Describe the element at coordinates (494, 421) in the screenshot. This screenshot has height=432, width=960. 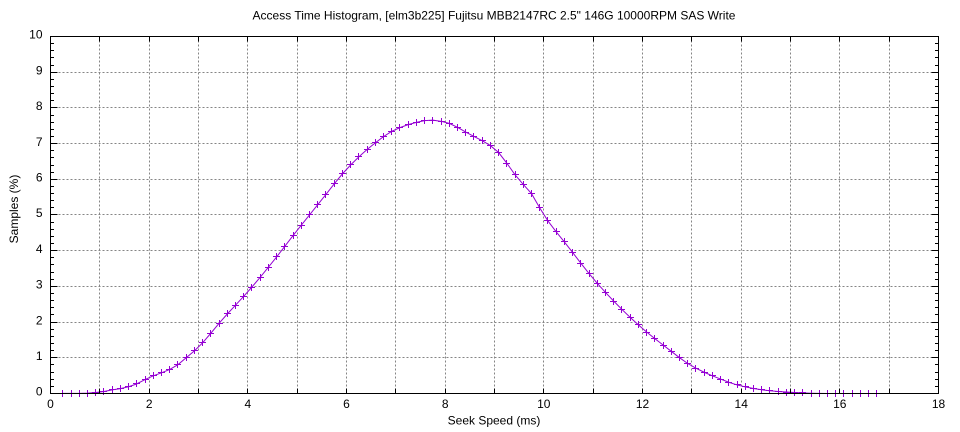
I see `svg-text: Seek Speed (ms)` at that location.